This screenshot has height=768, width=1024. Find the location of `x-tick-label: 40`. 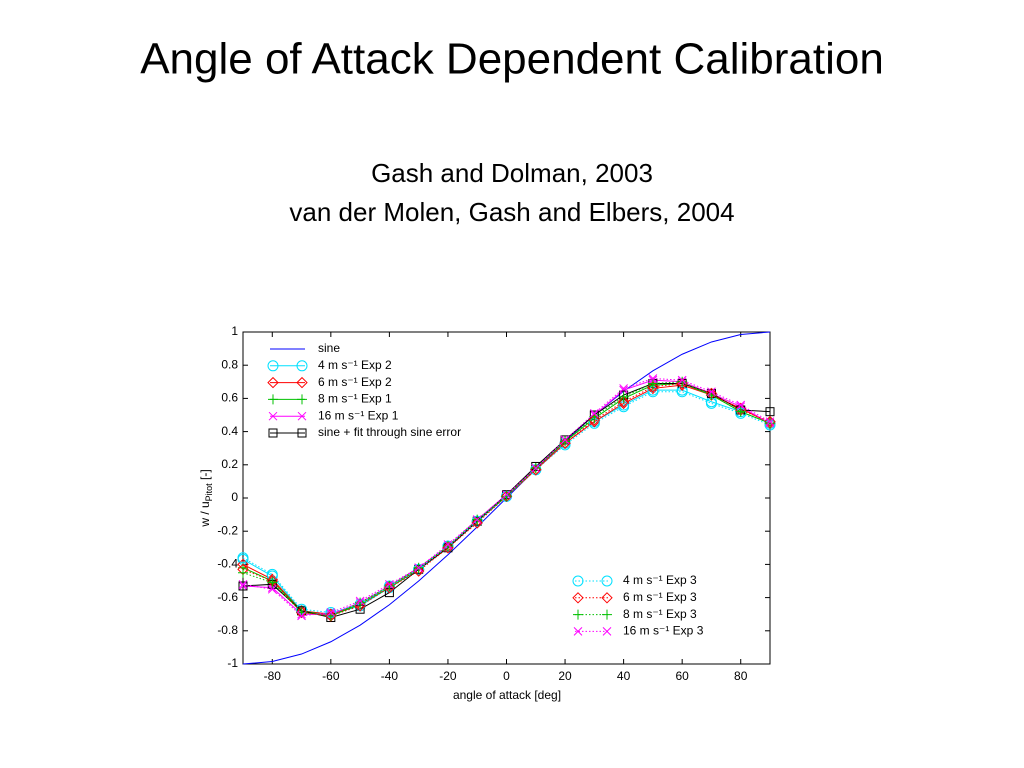

x-tick-label: 40 is located at coordinates (624, 676).